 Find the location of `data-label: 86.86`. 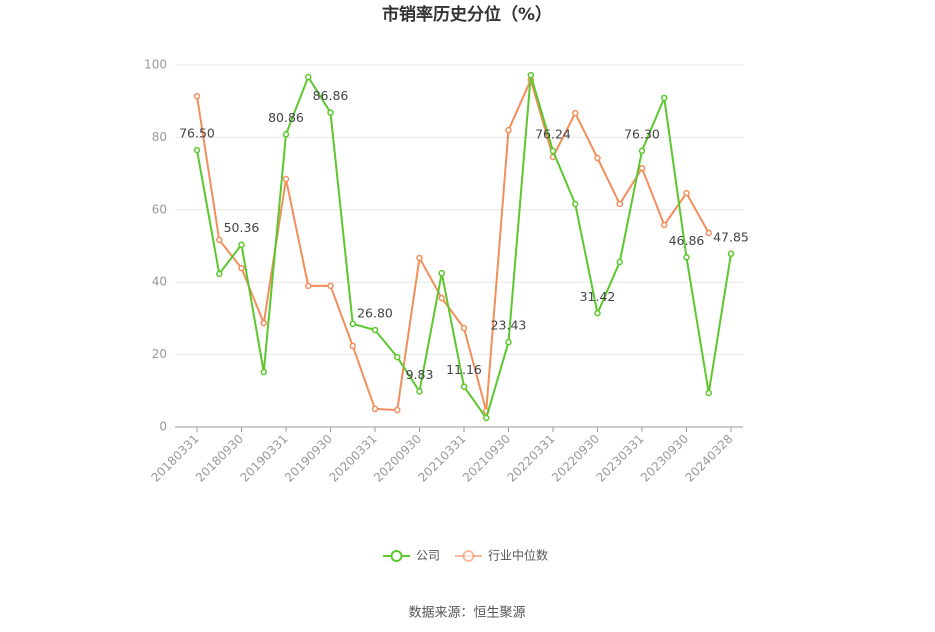

data-label: 86.86 is located at coordinates (331, 95).